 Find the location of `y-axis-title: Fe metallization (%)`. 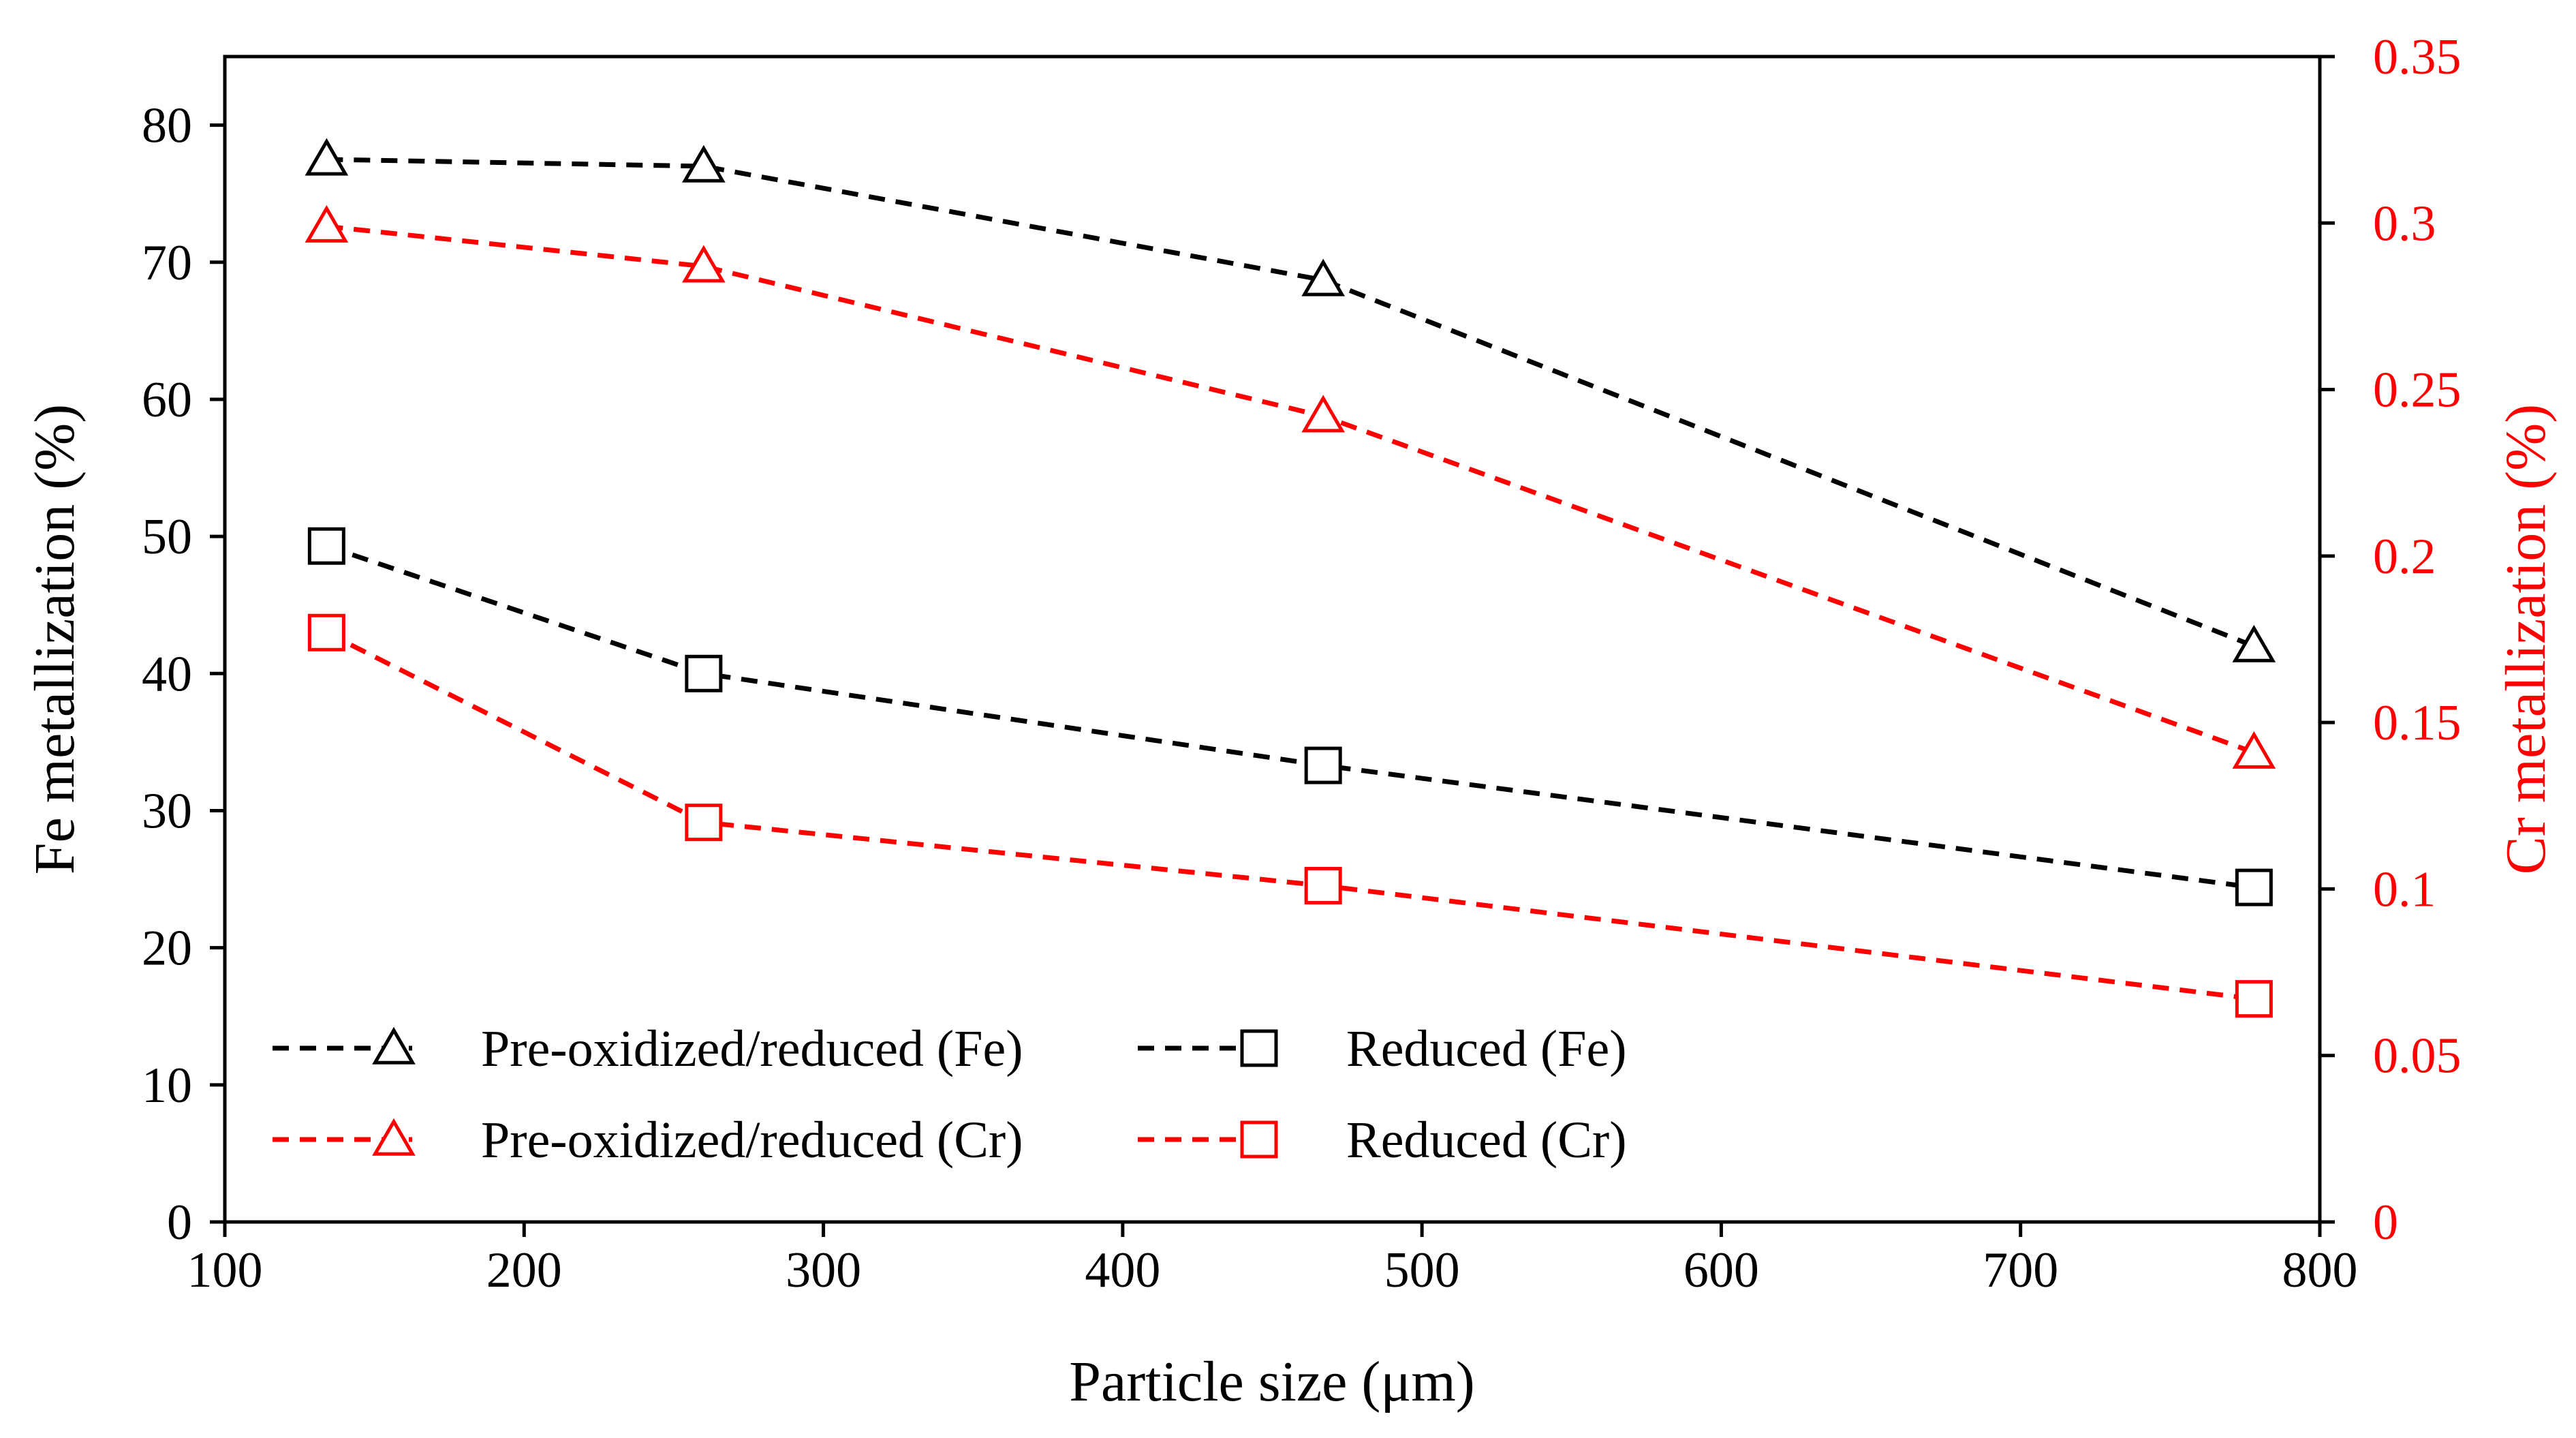

y-axis-title: Fe metallization (%) is located at coordinates (55, 639).